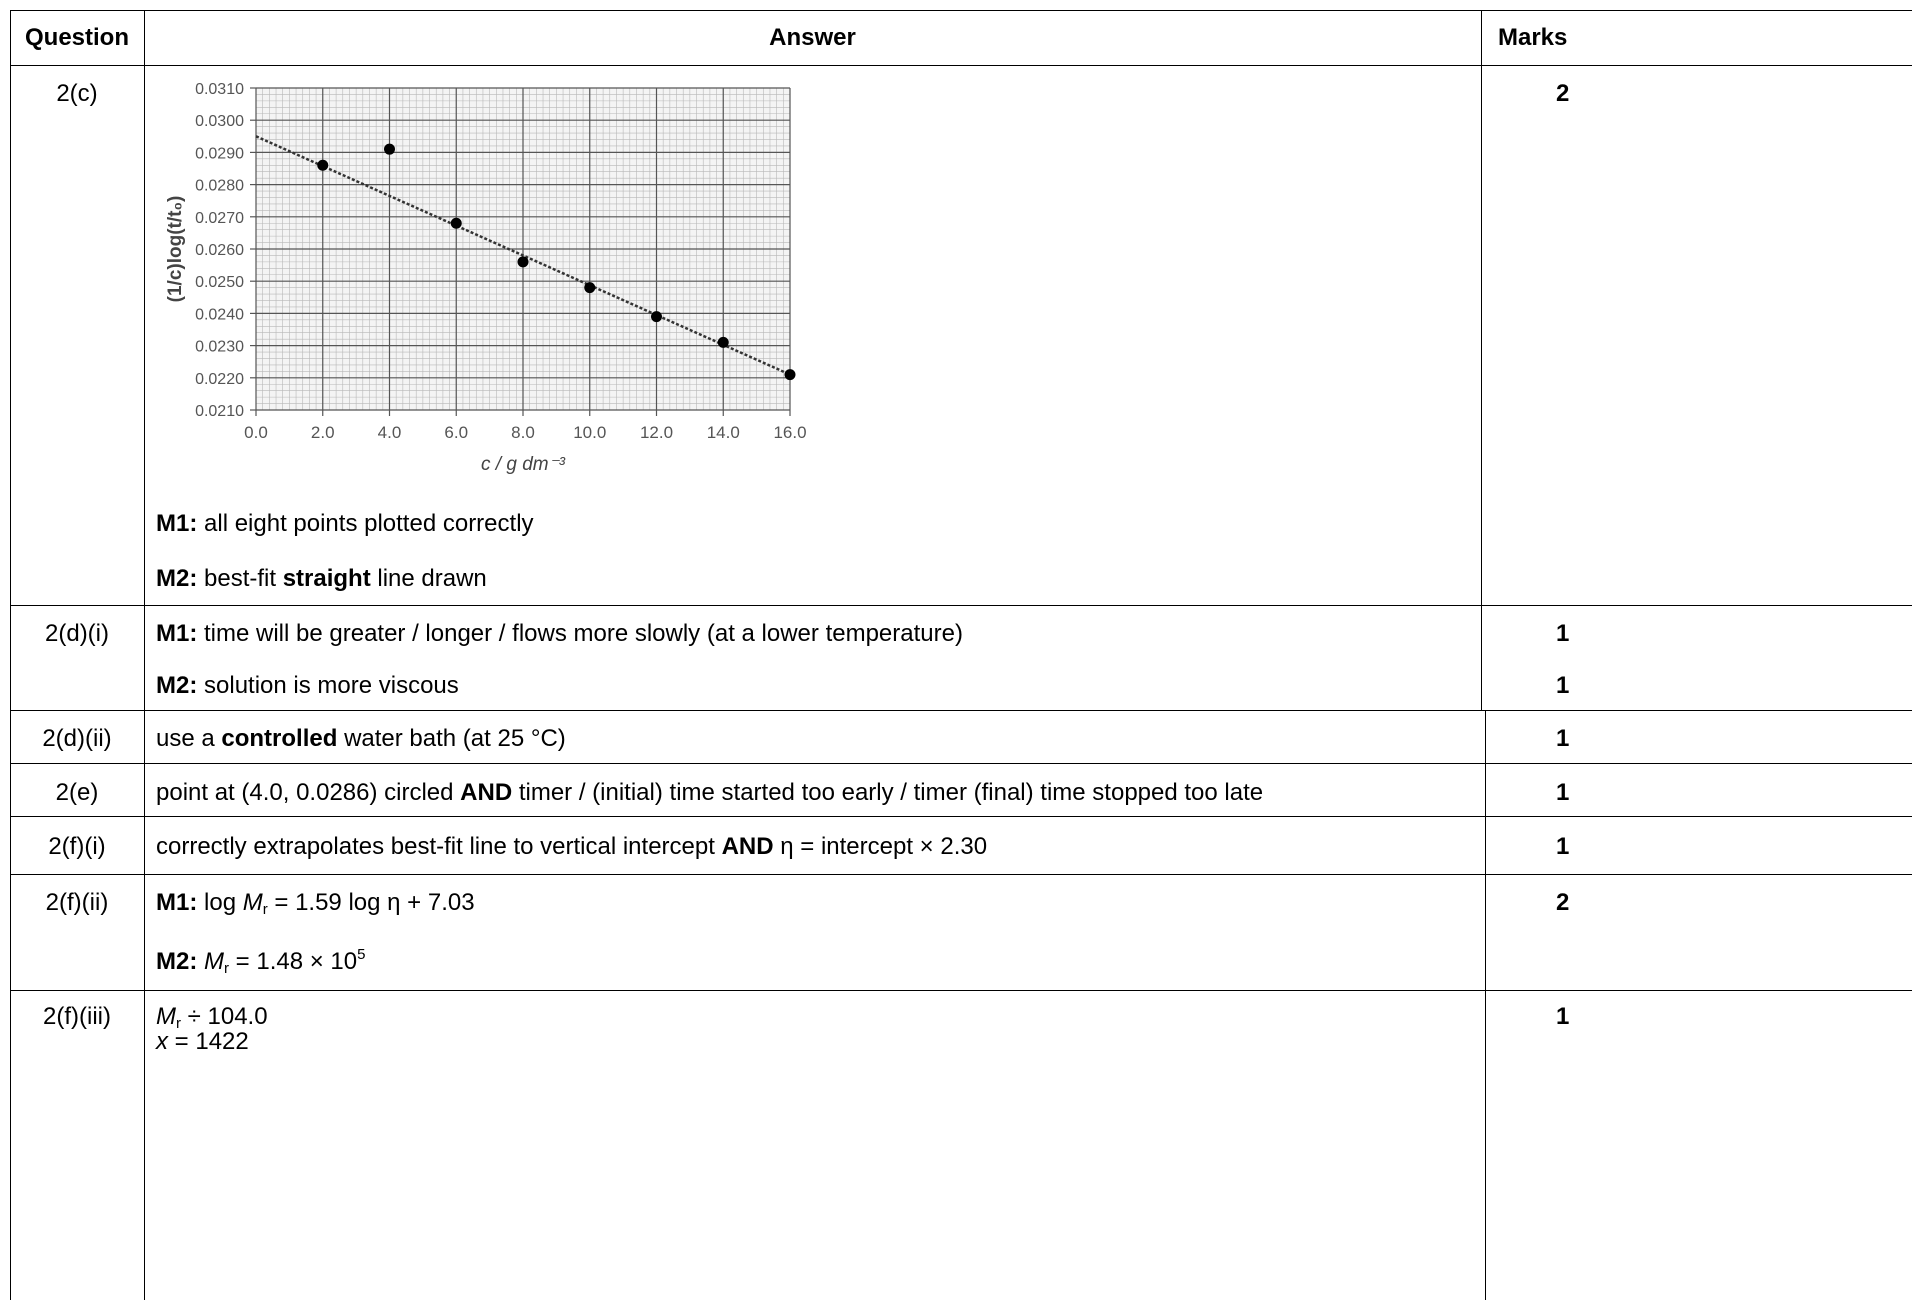  What do you see at coordinates (219, 282) in the screenshot?
I see `y-tick-label: 0.0250` at bounding box center [219, 282].